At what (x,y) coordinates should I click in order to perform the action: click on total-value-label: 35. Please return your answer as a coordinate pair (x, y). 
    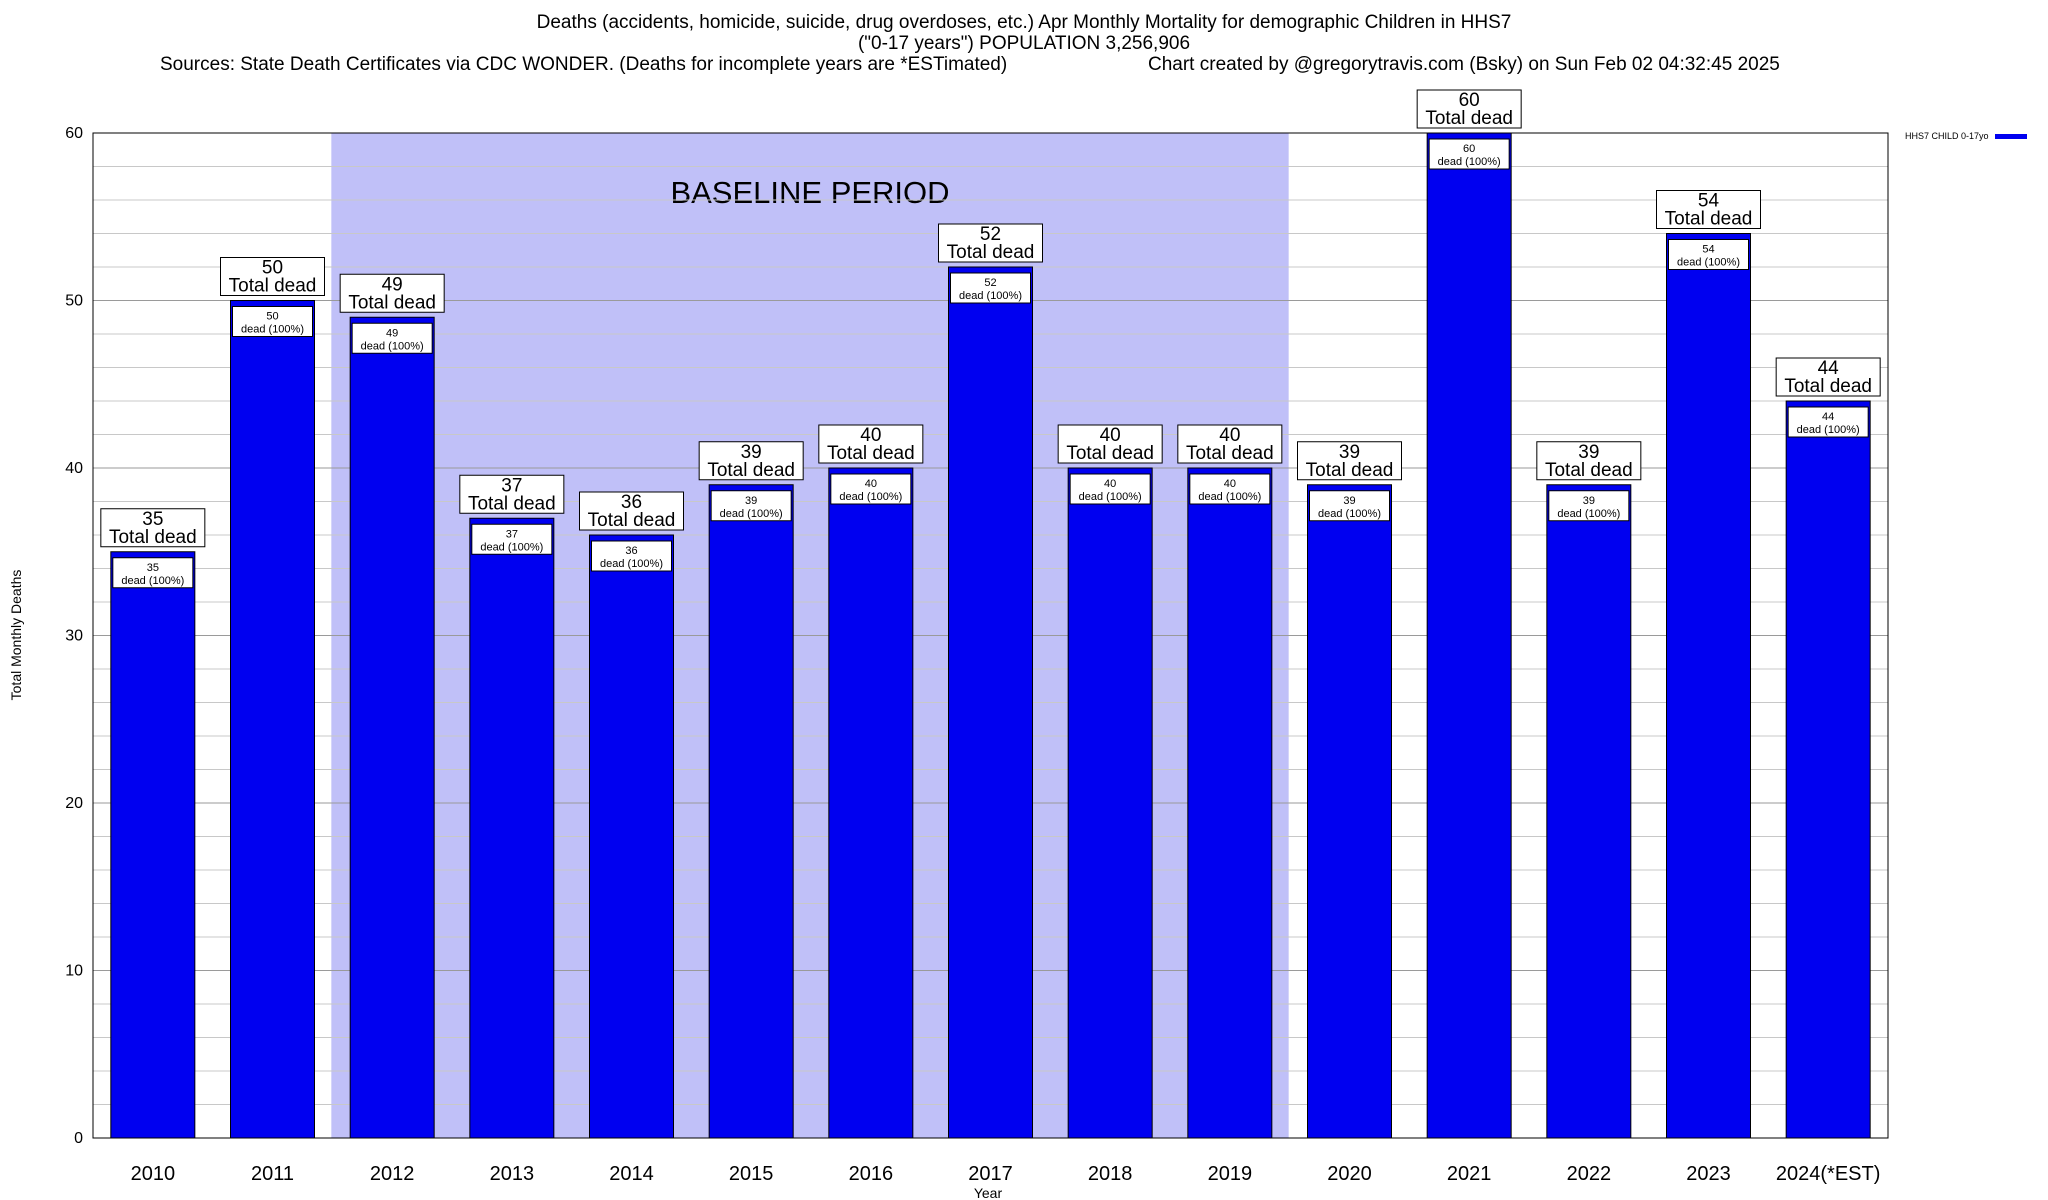
    Looking at the image, I should click on (152, 519).